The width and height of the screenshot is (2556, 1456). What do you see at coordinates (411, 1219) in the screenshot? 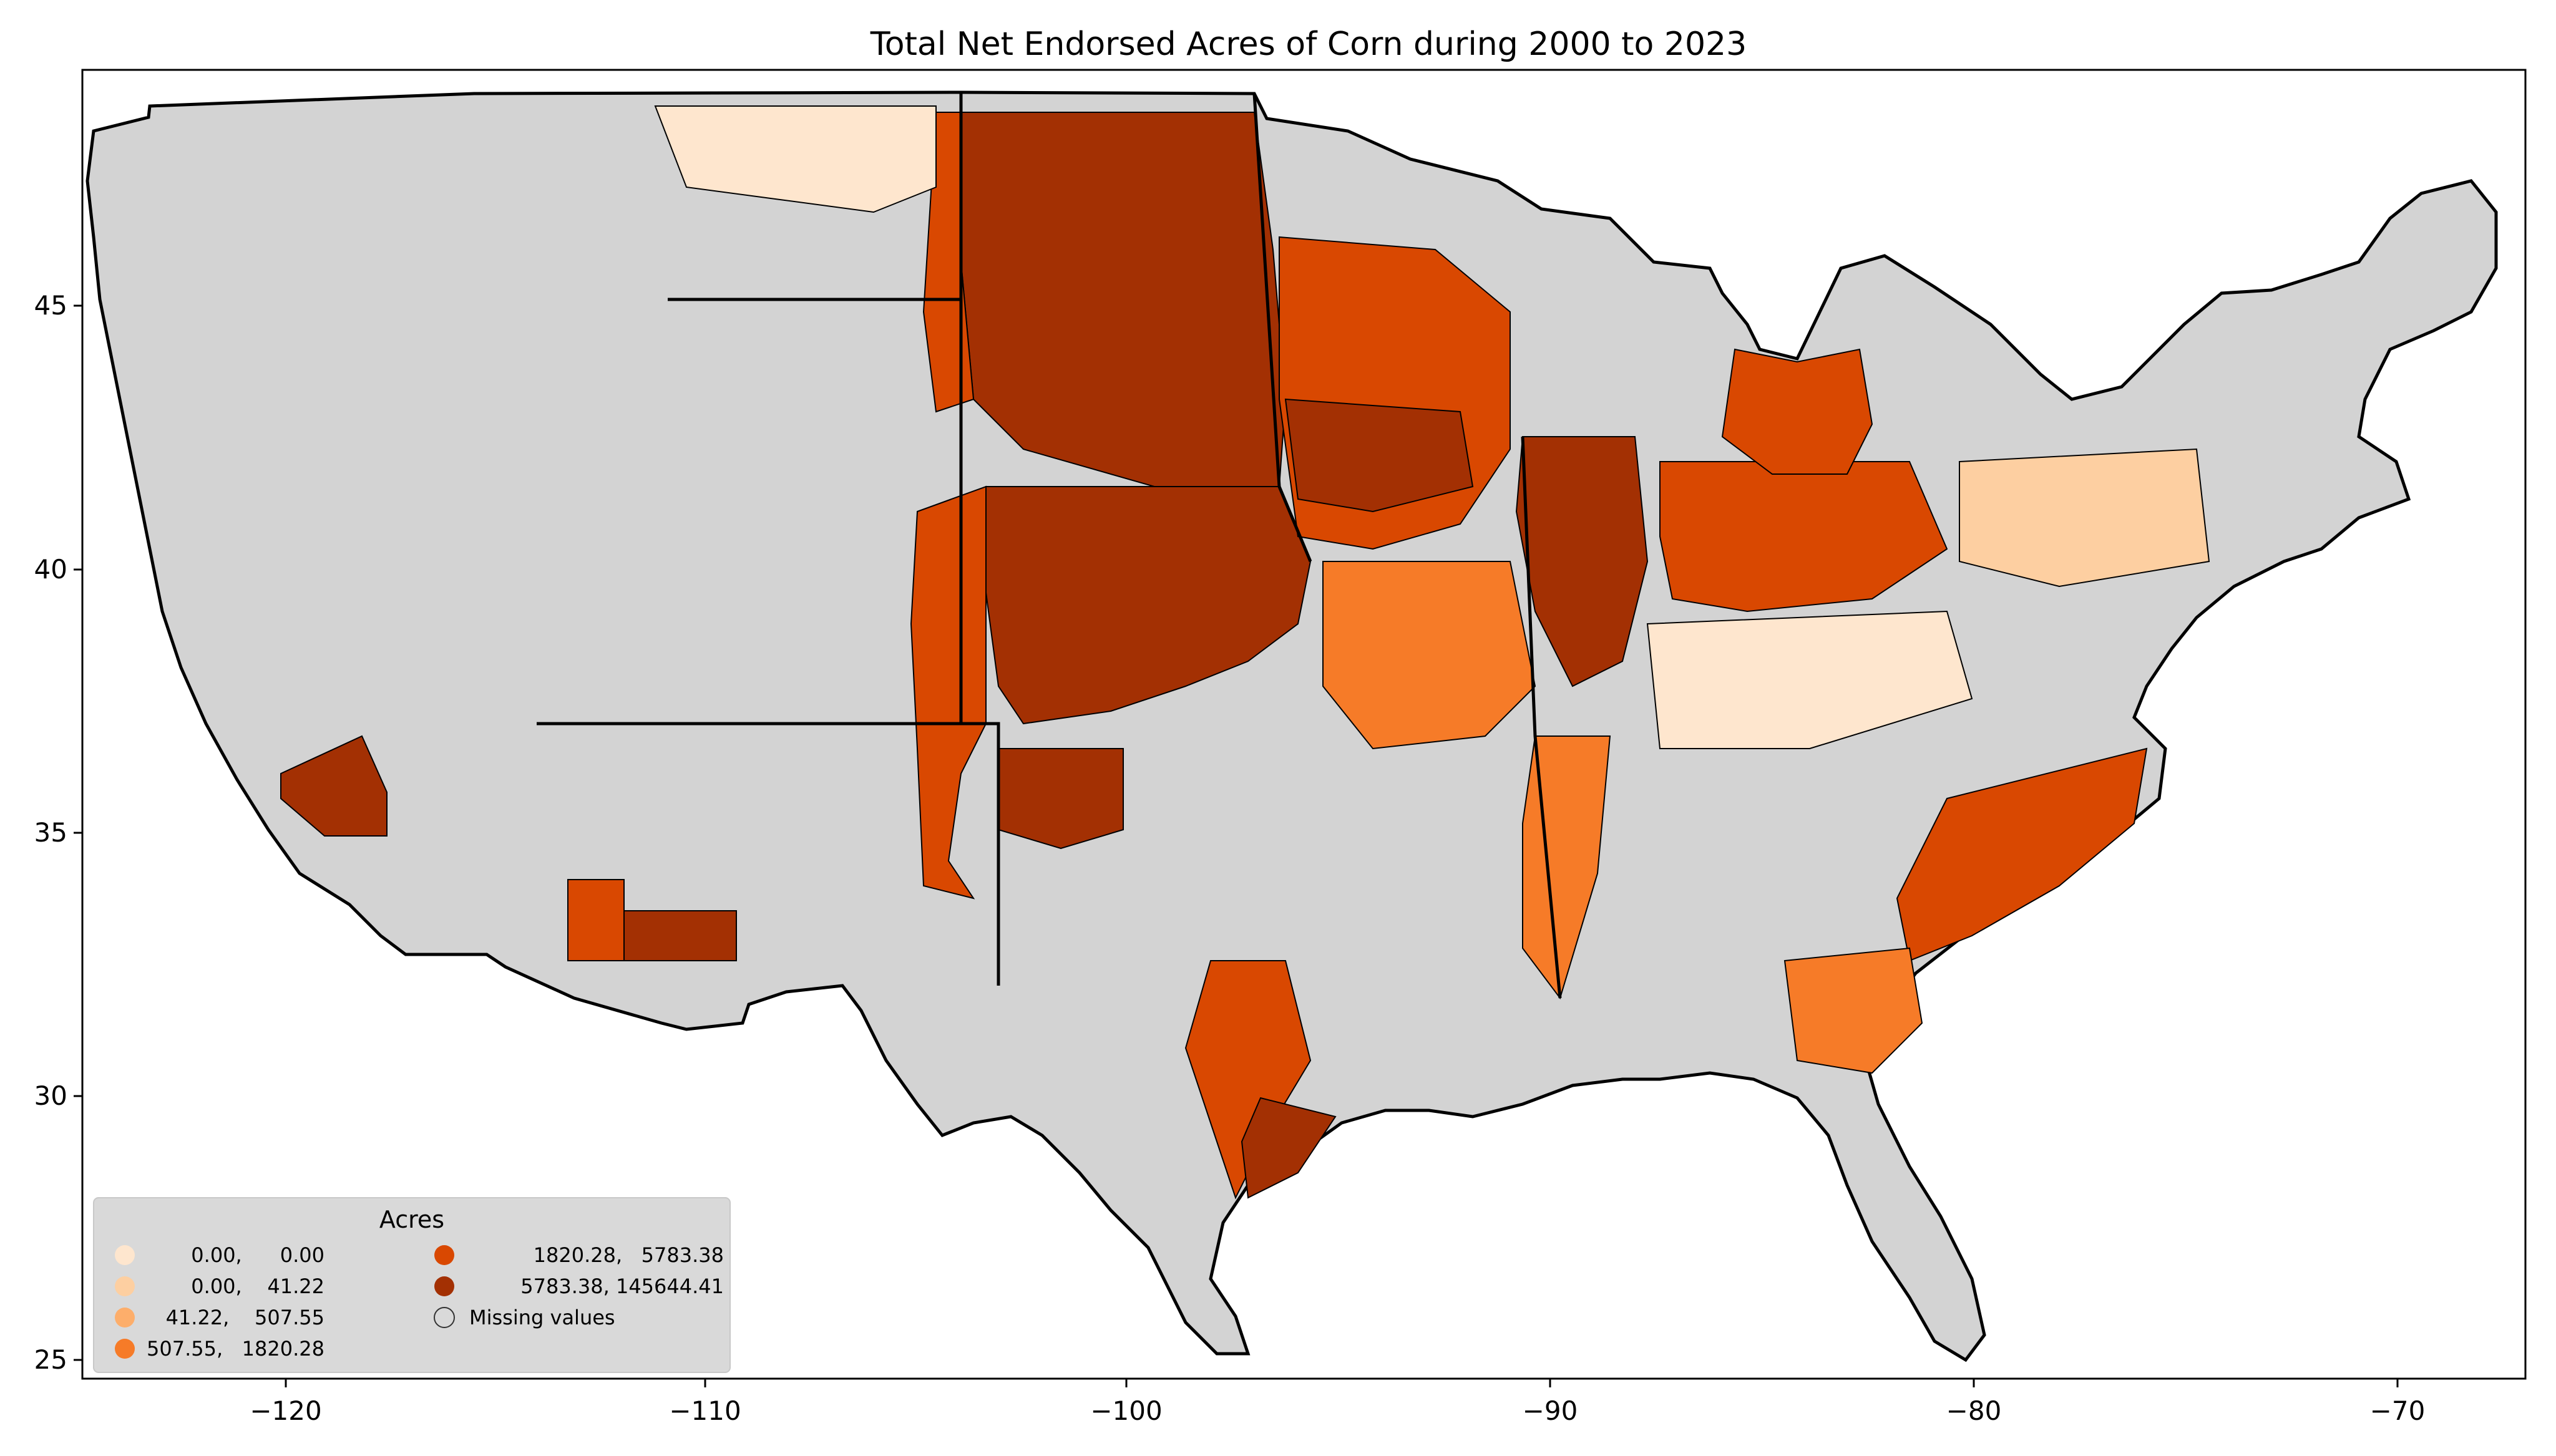
I see `legend-title: Acres` at bounding box center [411, 1219].